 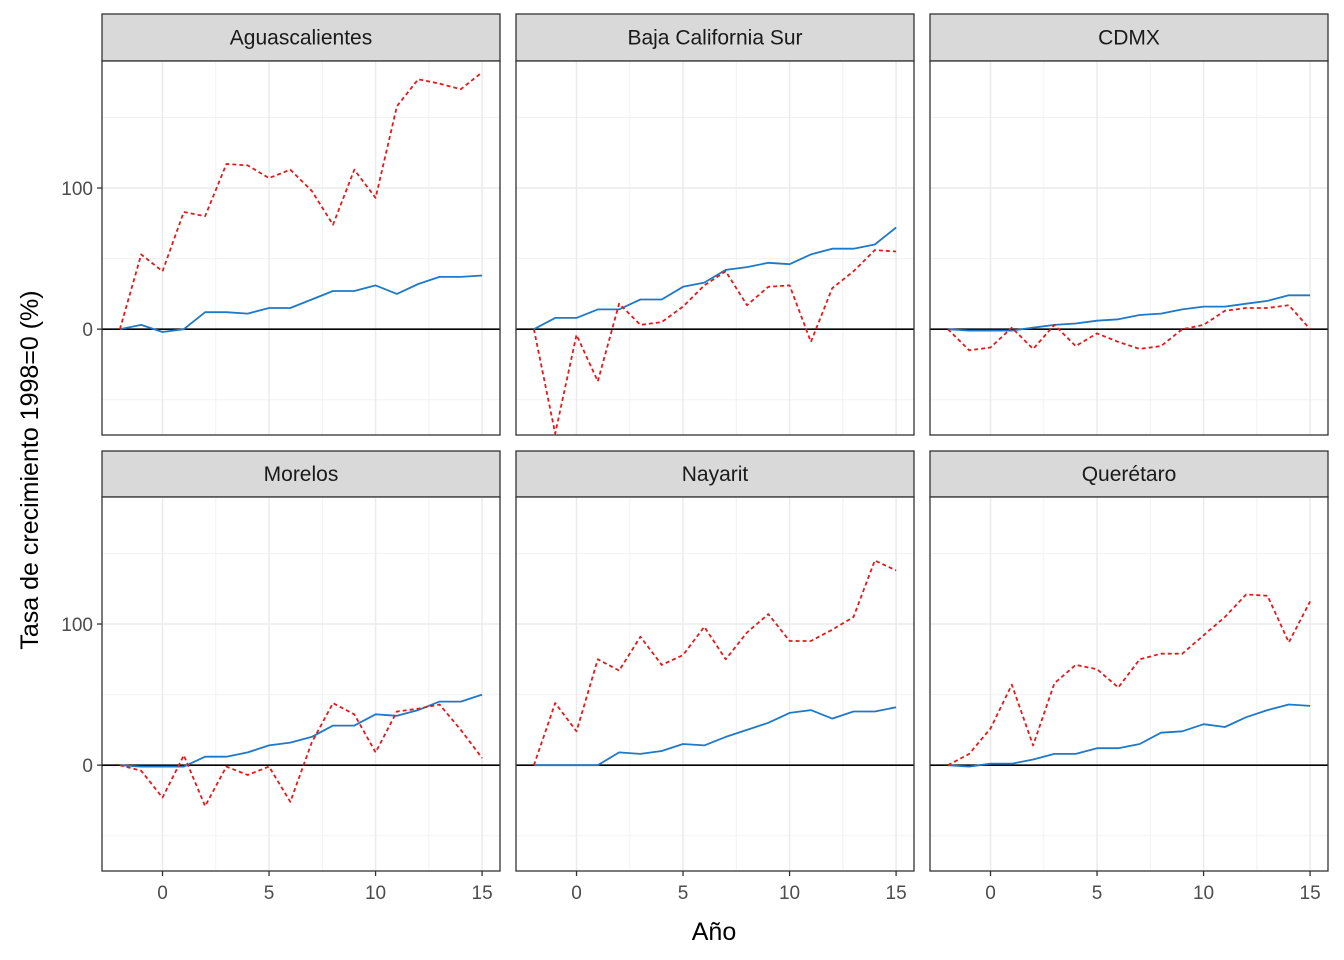 I want to click on x-axes: 0 5 10 15 0 5 10 15 0 5 10 15, so click(x=739, y=887).